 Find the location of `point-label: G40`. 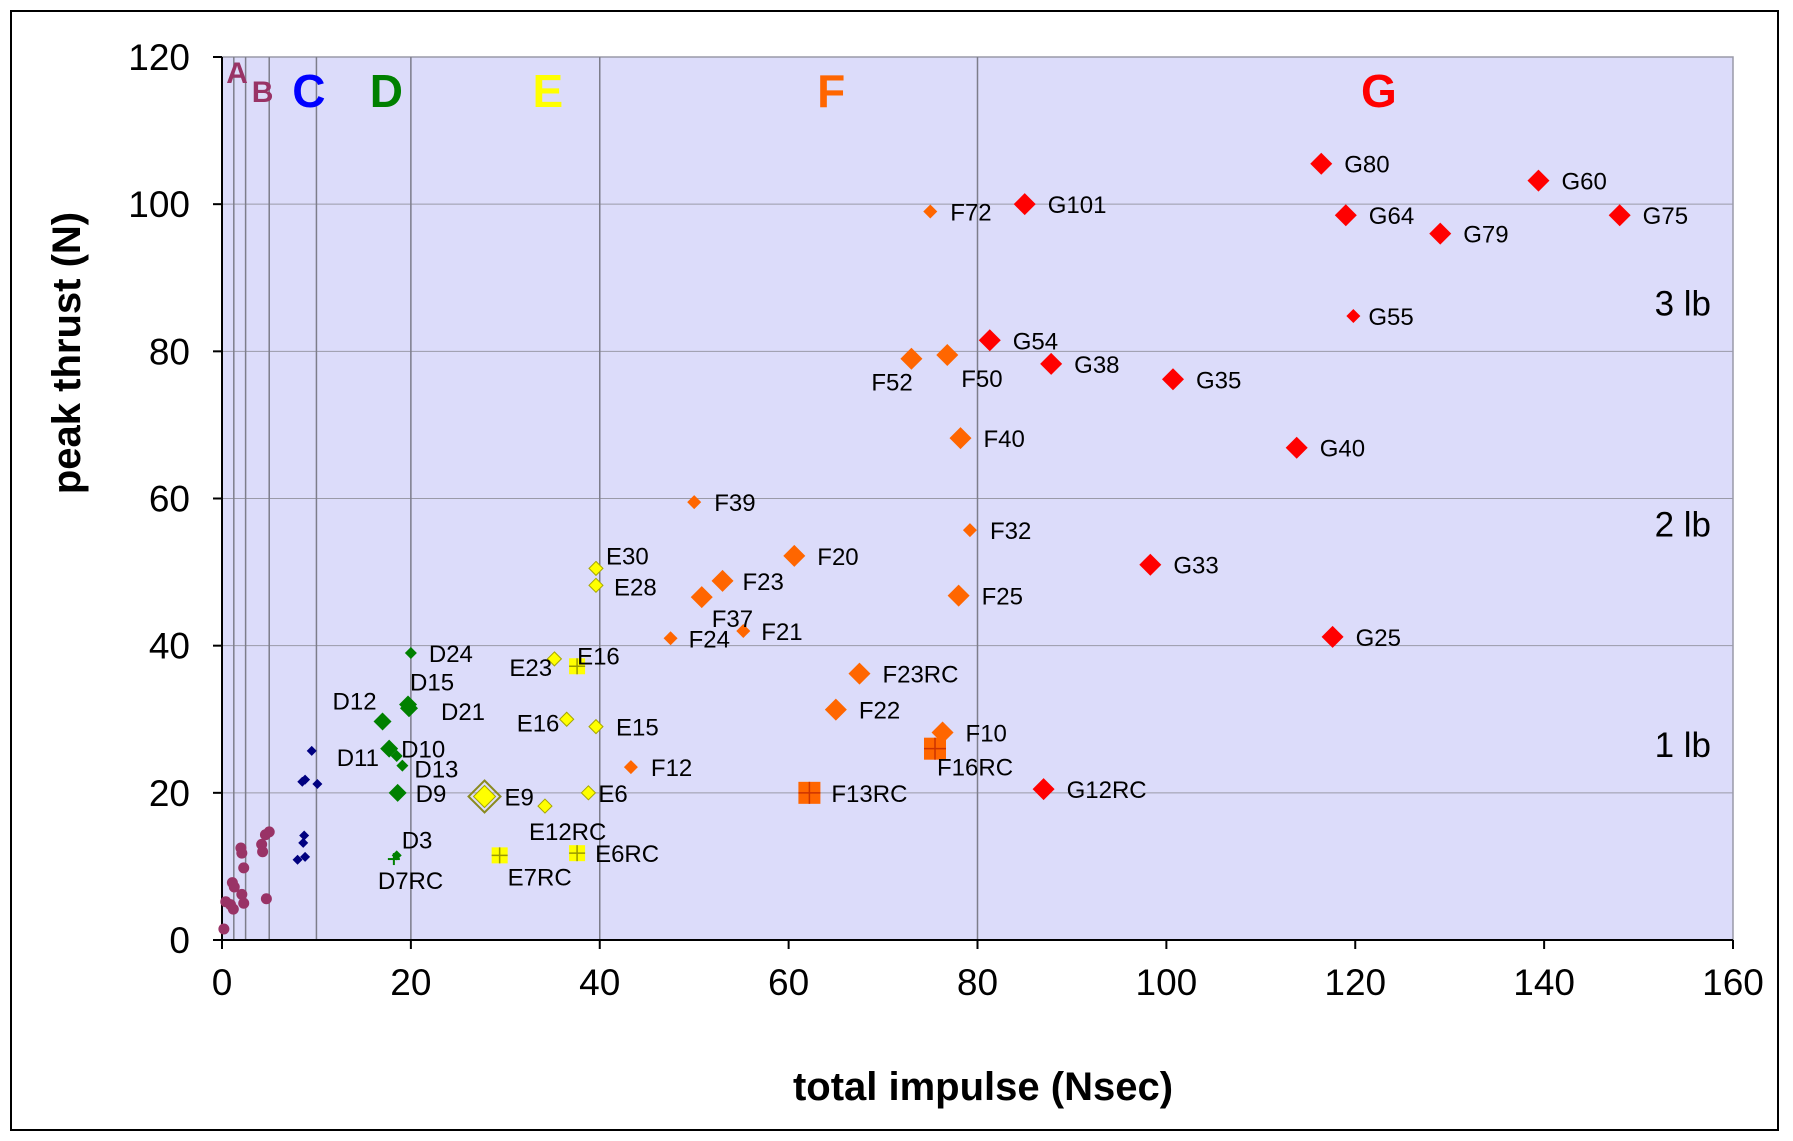

point-label: G40 is located at coordinates (1342, 449).